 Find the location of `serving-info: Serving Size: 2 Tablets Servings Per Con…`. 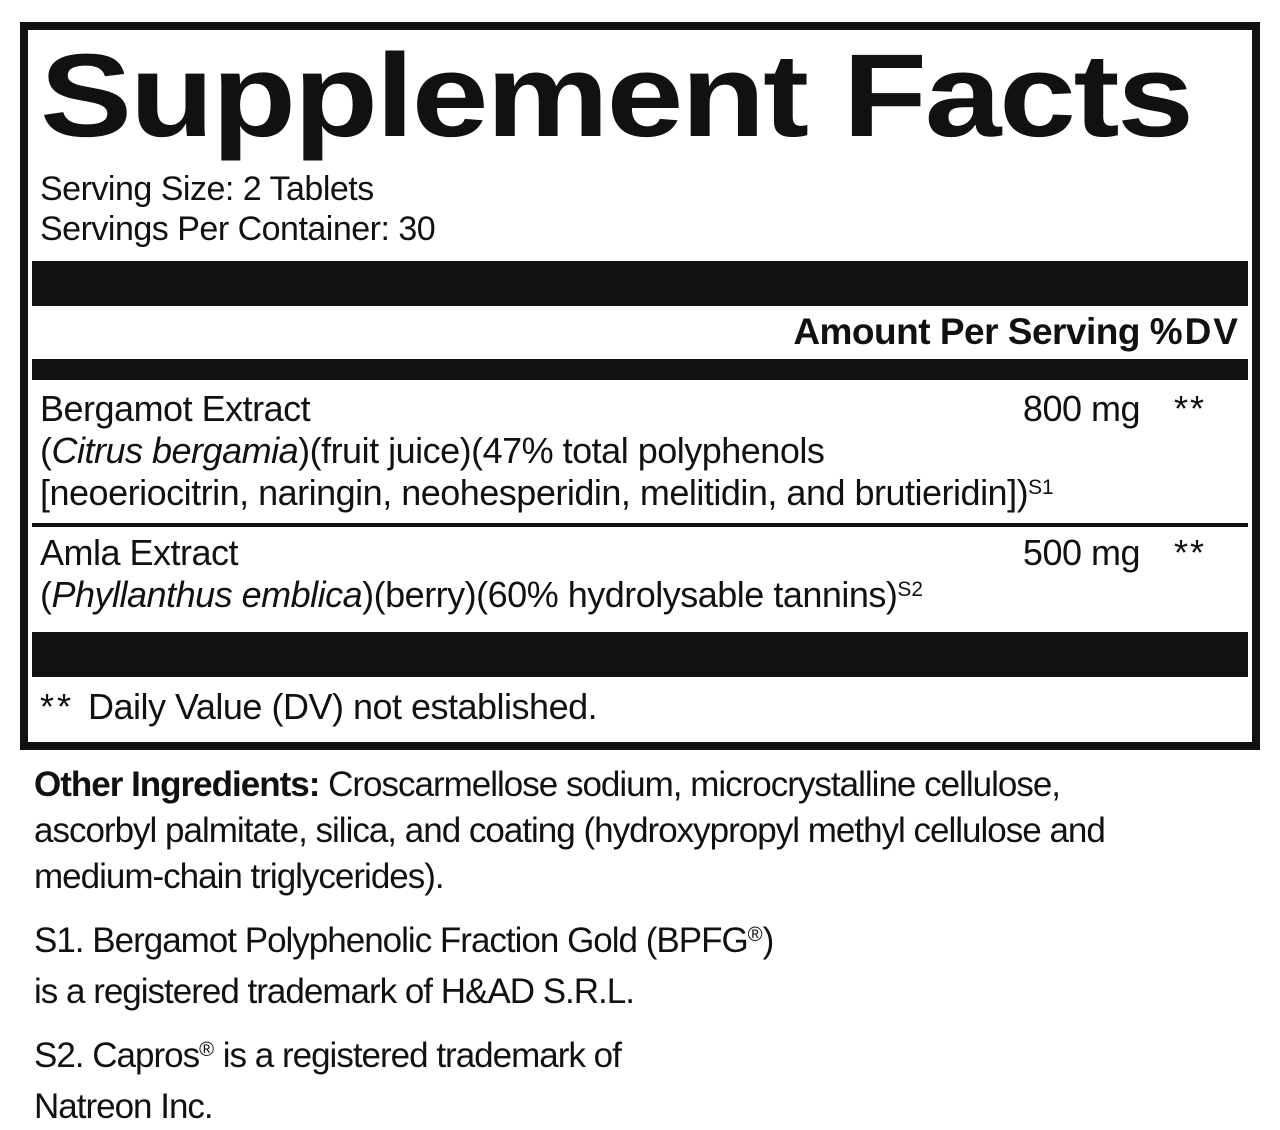

serving-info: Serving Size: 2 Tablets Servings Per Con… is located at coordinates (640, 209).